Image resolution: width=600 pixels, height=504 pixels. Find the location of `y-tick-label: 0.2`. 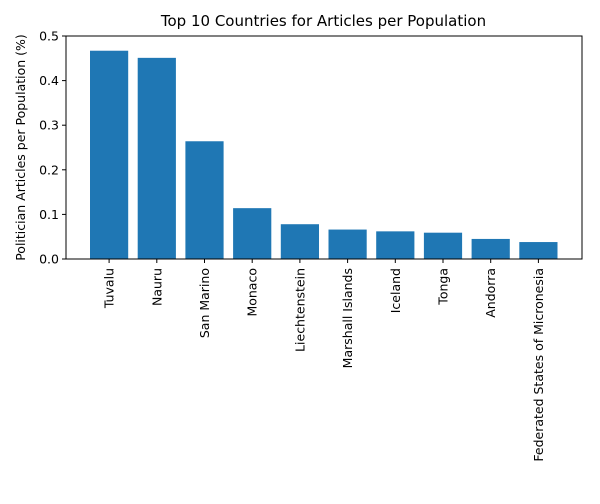

y-tick-label: 0.2 is located at coordinates (49, 169).